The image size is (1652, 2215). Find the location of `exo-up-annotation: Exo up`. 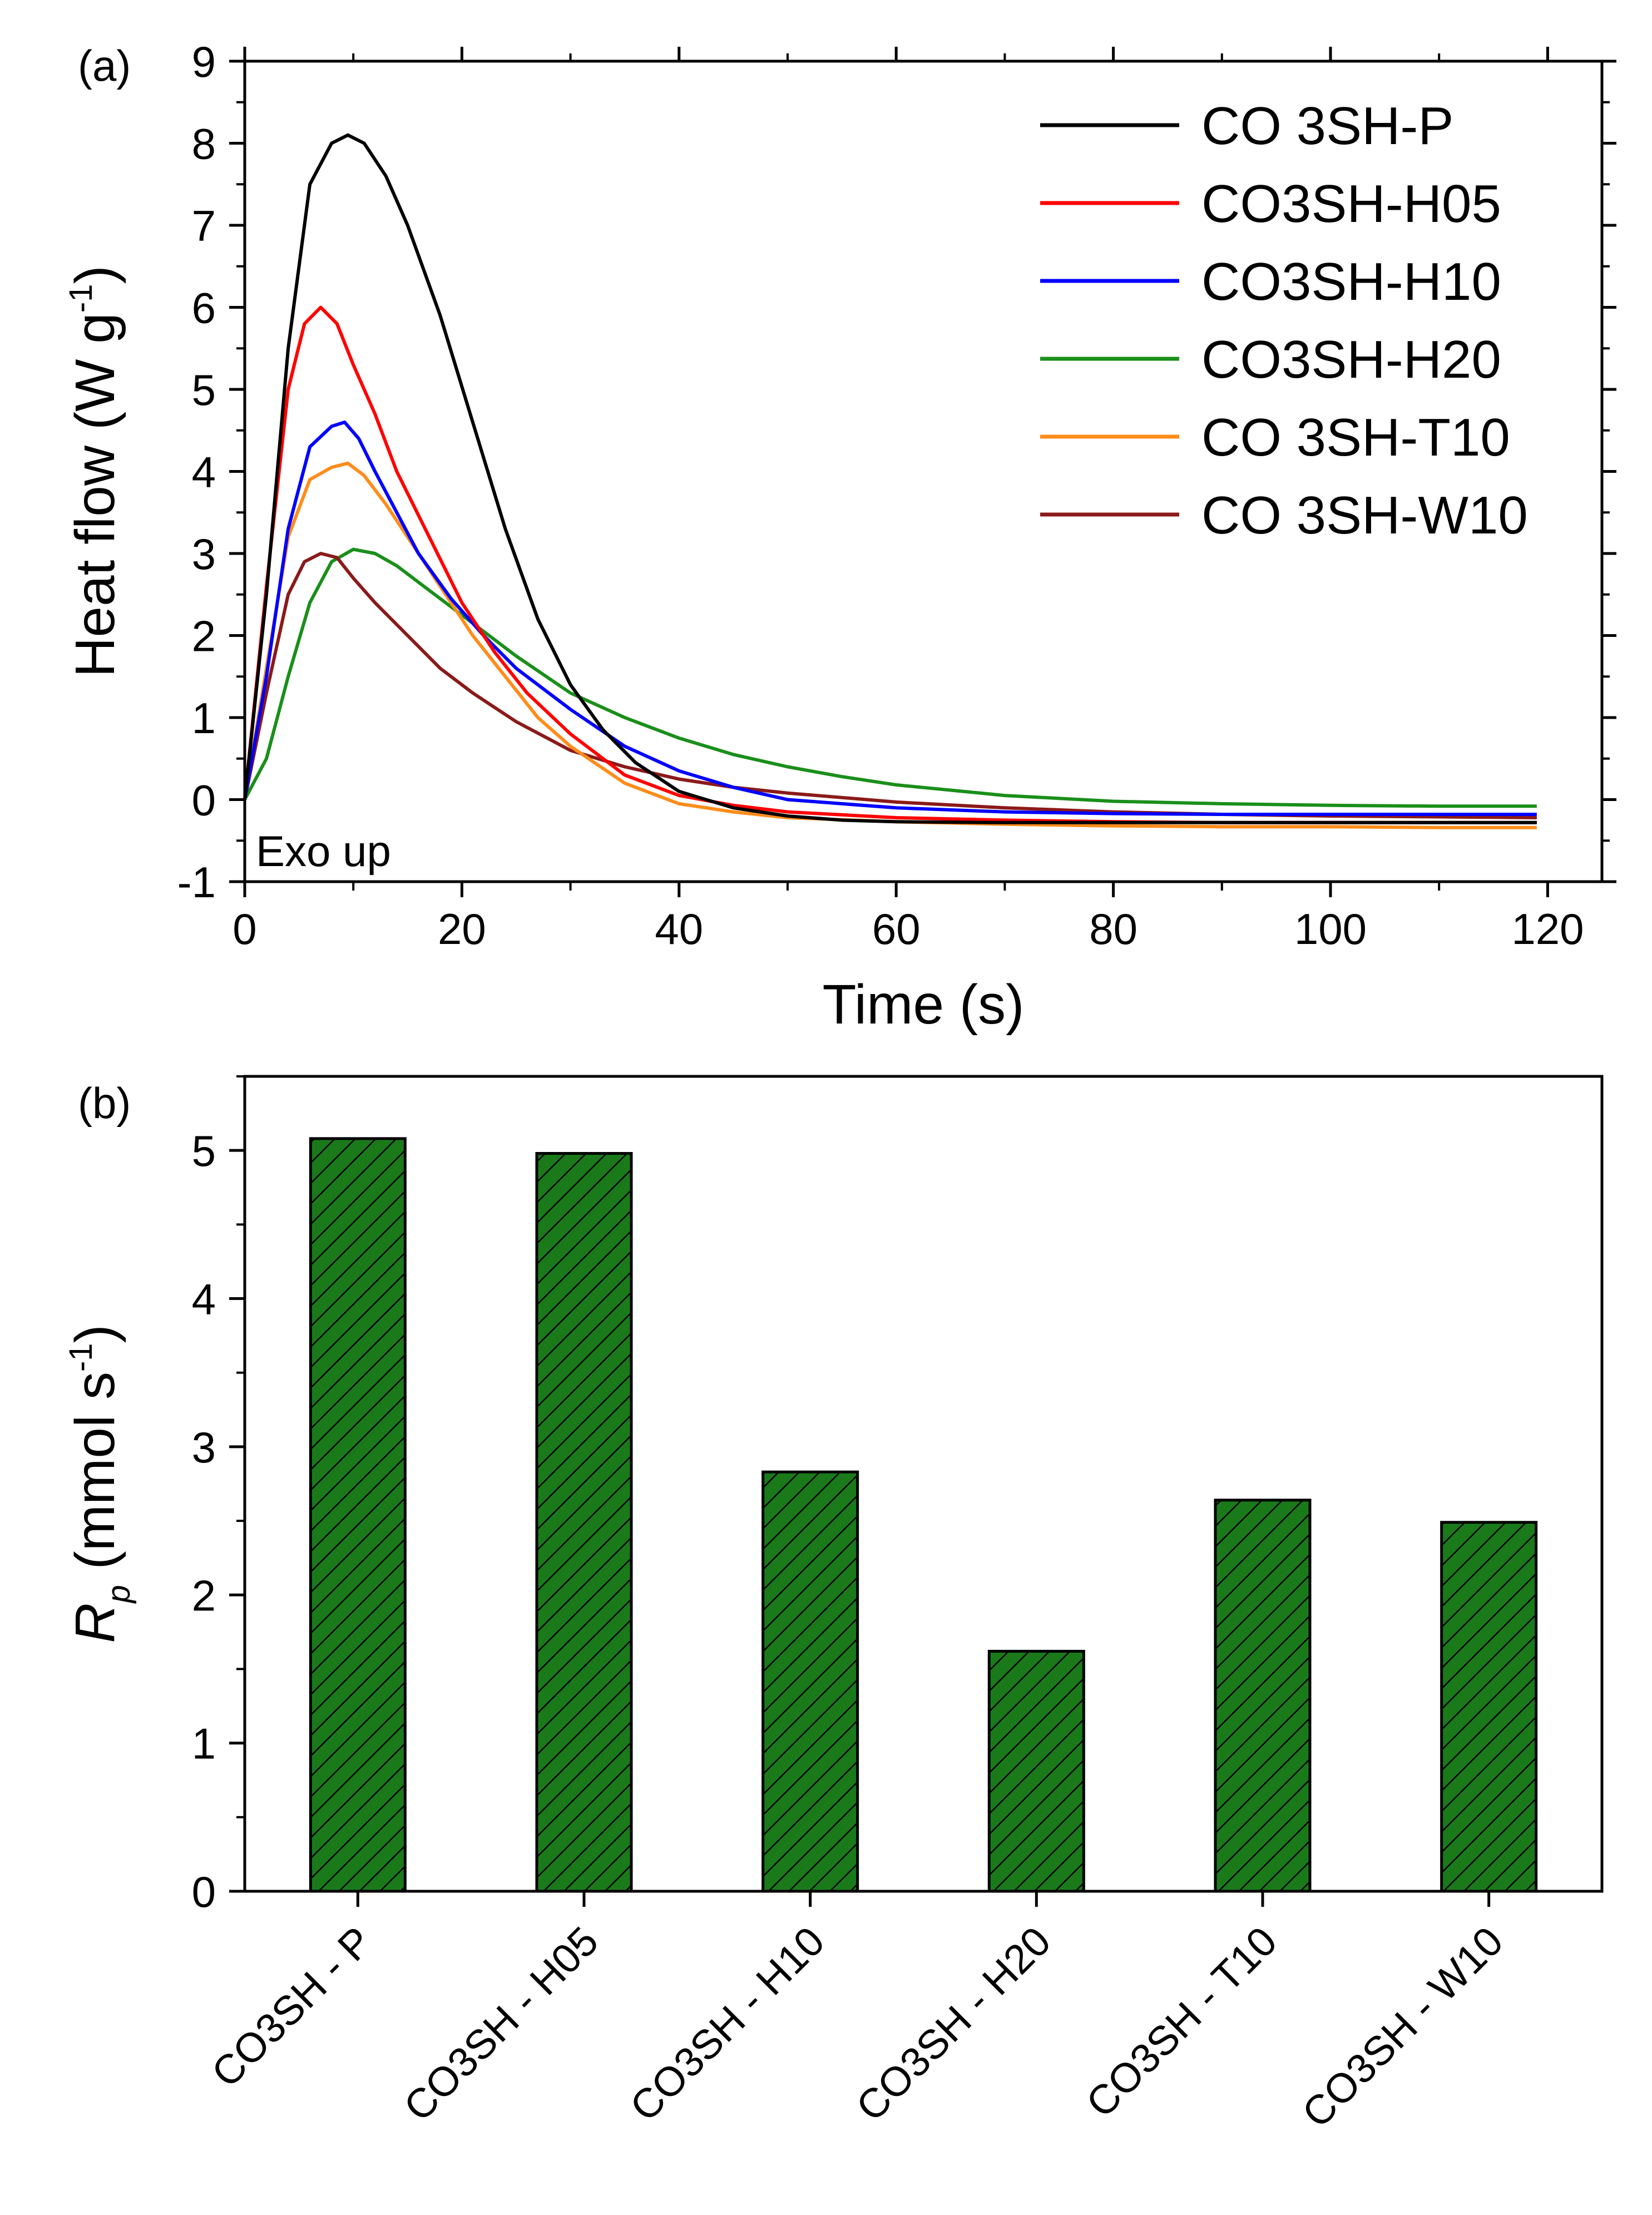

exo-up-annotation: Exo up is located at coordinates (323, 852).